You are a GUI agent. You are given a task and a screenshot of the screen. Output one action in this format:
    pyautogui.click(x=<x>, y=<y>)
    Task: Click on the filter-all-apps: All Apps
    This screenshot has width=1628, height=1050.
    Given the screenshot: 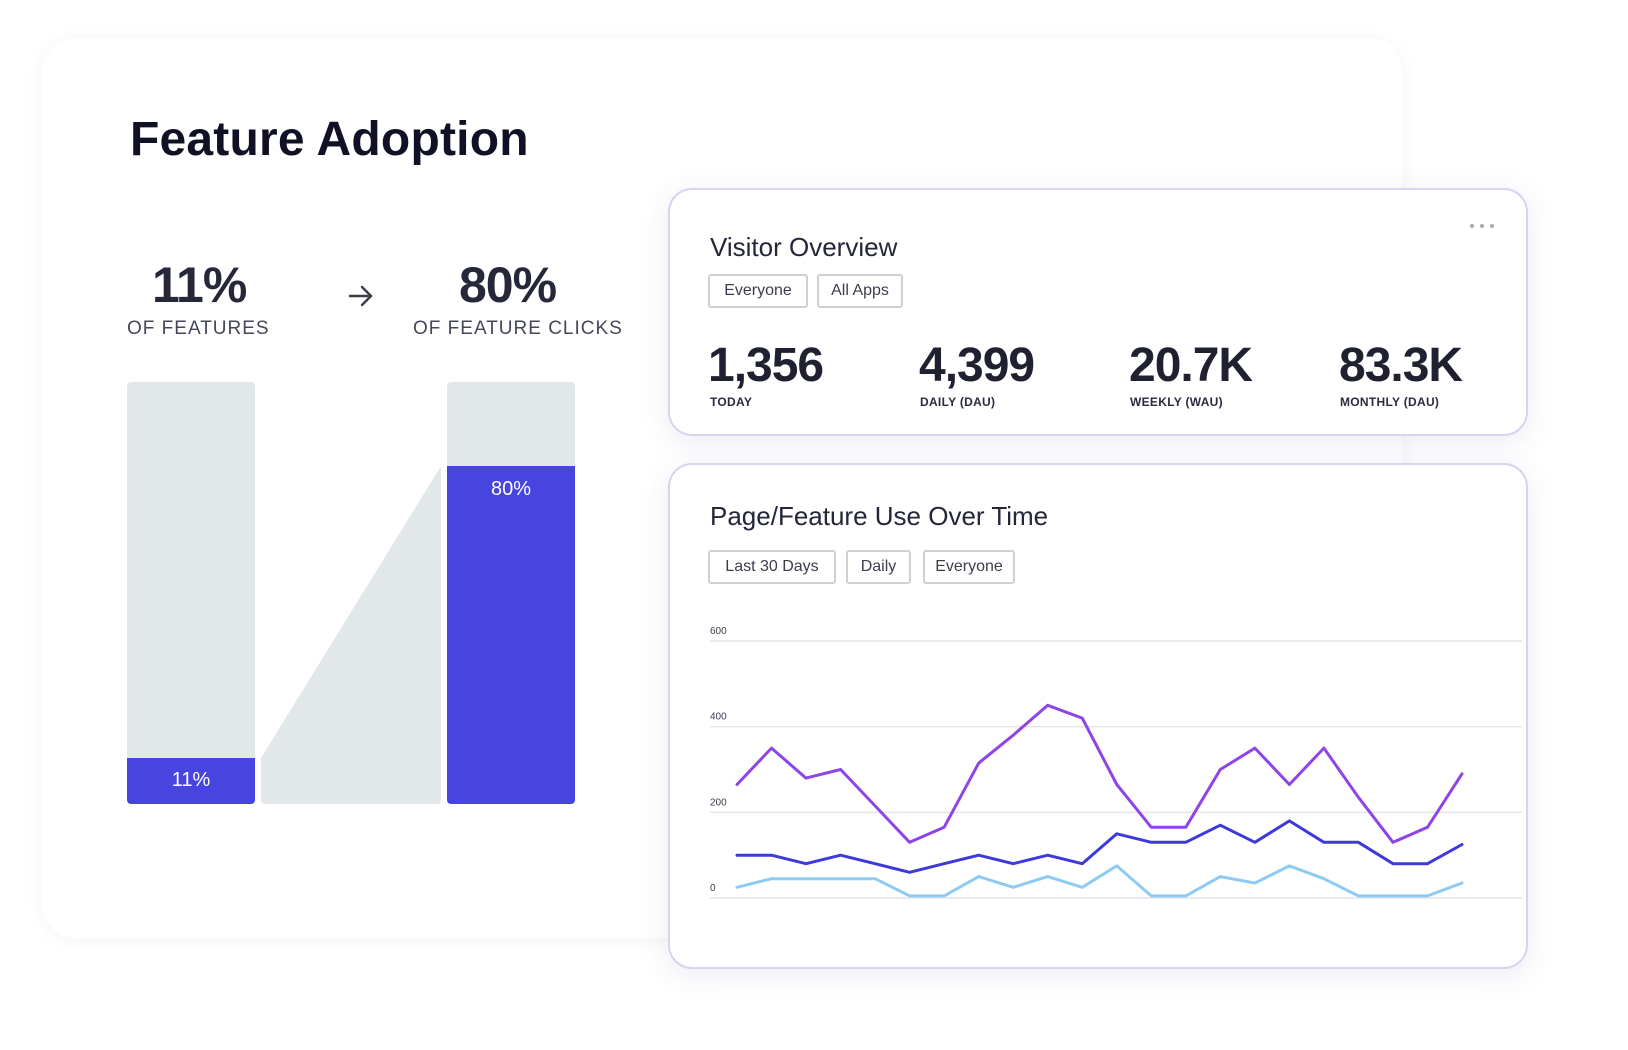 What is the action you would take?
    pyautogui.click(x=860, y=291)
    